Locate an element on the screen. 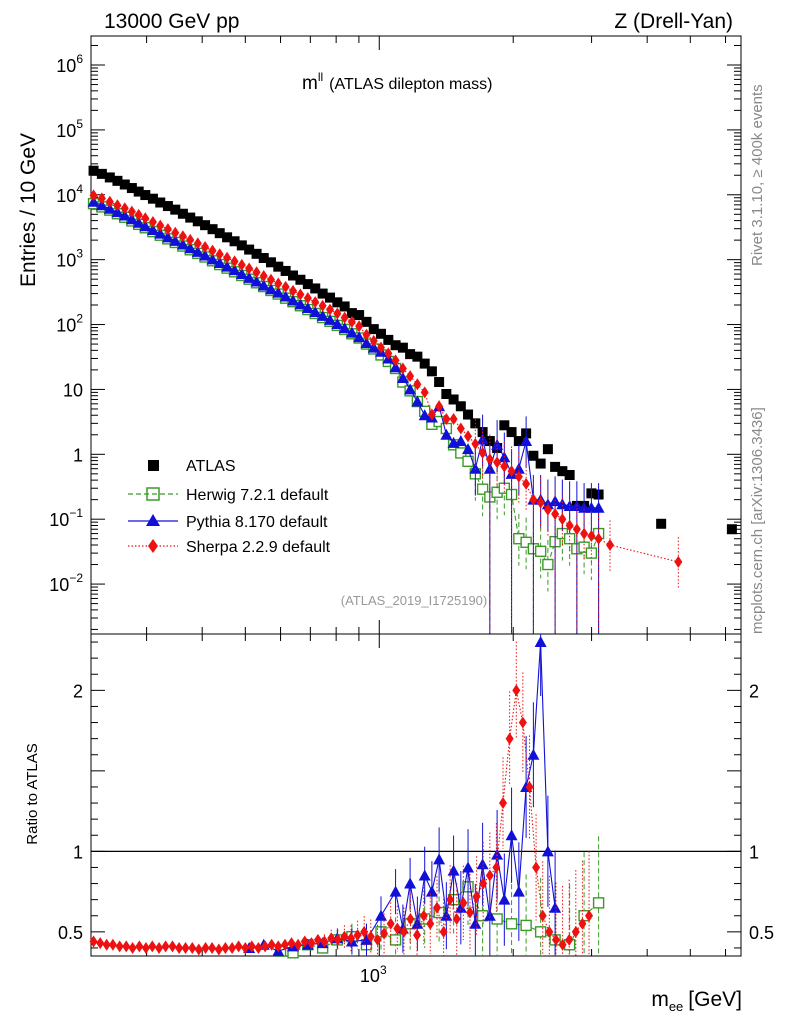 This screenshot has height=1024, width=786. legend-marker-sherpa is located at coordinates (153, 546).